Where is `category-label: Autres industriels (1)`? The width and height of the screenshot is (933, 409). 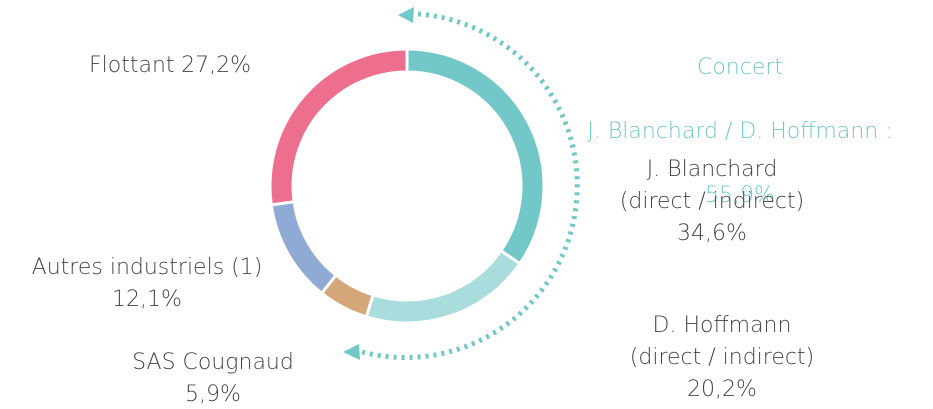
category-label: Autres industriels (1) is located at coordinates (147, 267).